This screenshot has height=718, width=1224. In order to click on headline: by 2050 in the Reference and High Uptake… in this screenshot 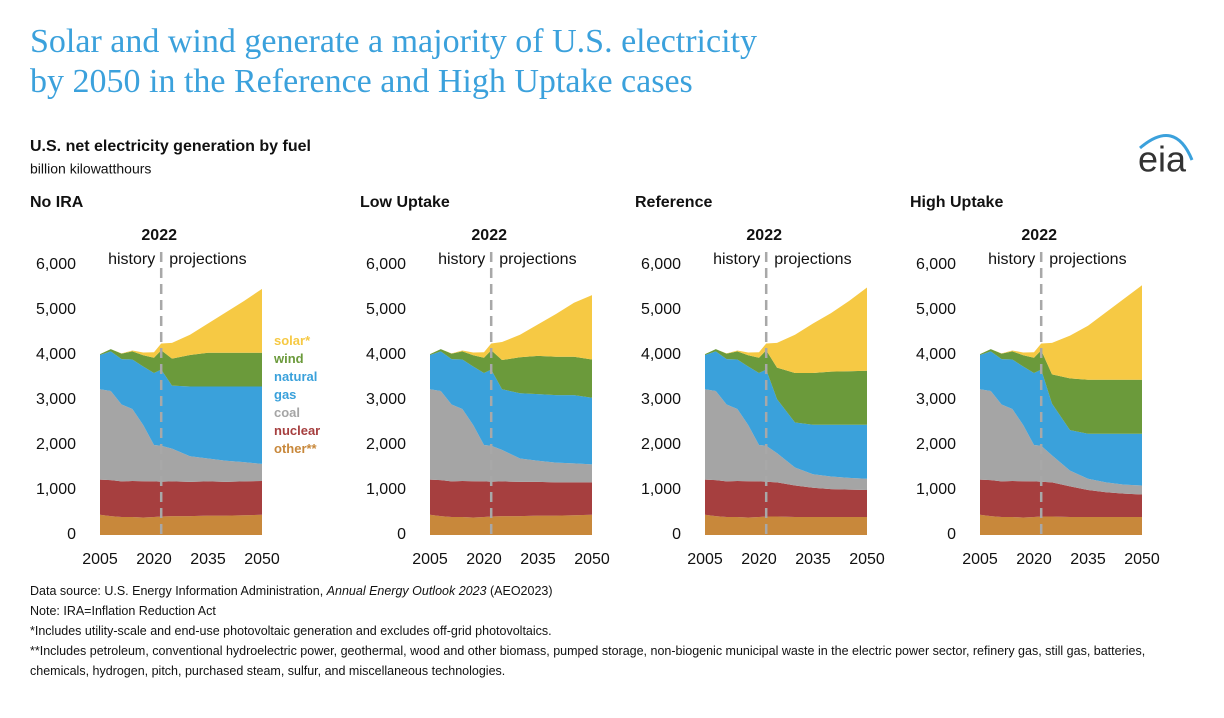, I will do `click(361, 81)`.